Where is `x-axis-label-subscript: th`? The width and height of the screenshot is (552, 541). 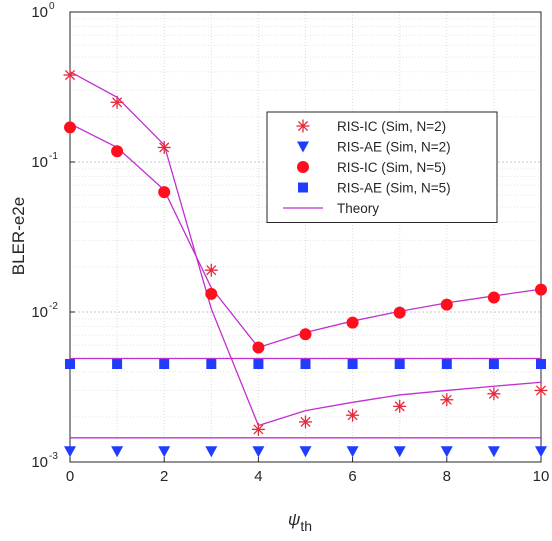
x-axis-label-subscript: th is located at coordinates (306, 526).